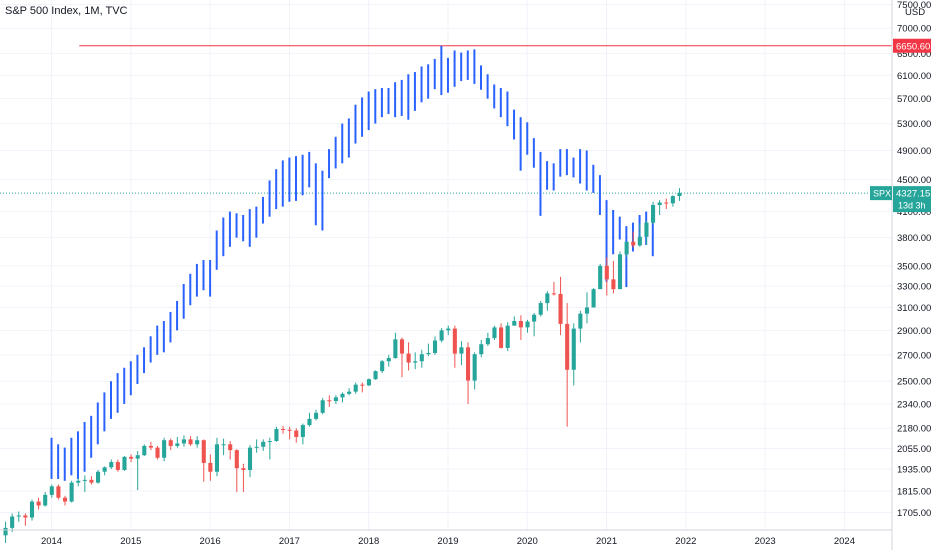 This screenshot has width=932, height=550. I want to click on x-tick-label: 2022, so click(685, 541).